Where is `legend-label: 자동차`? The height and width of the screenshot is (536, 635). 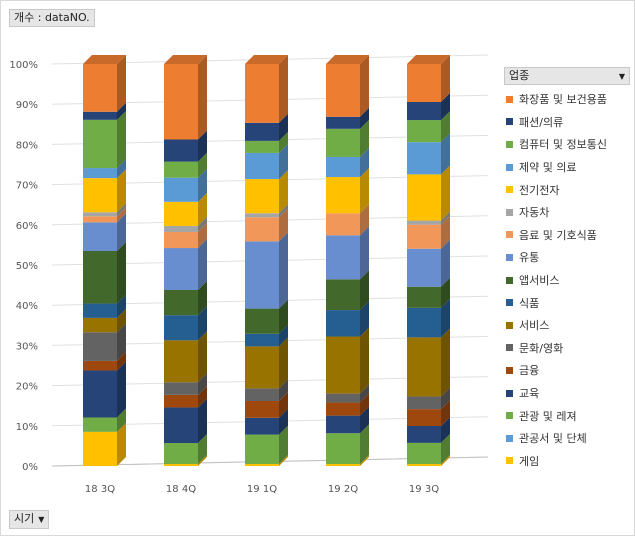
legend-label: 자동차 is located at coordinates (534, 213).